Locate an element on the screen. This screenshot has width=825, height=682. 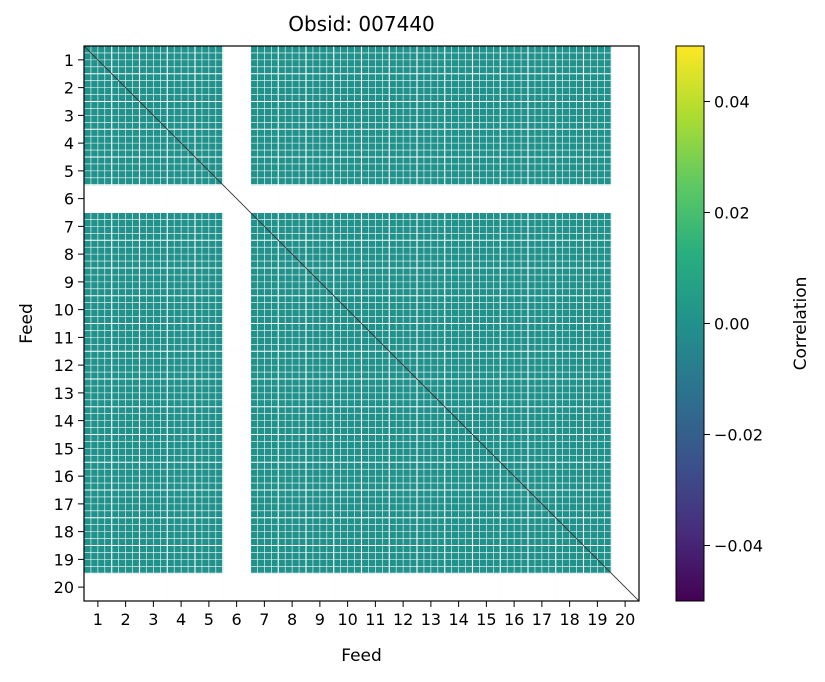
x-tick-label: 17 is located at coordinates (542, 619).